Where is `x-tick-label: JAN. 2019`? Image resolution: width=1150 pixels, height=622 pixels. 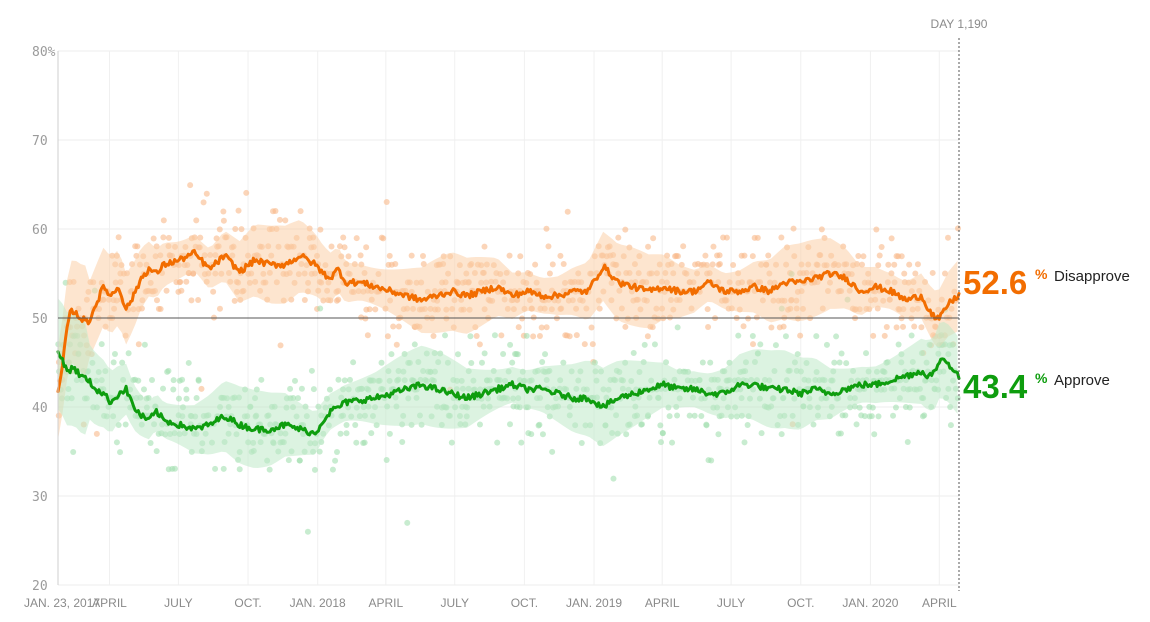
x-tick-label: JAN. 2019 is located at coordinates (594, 603).